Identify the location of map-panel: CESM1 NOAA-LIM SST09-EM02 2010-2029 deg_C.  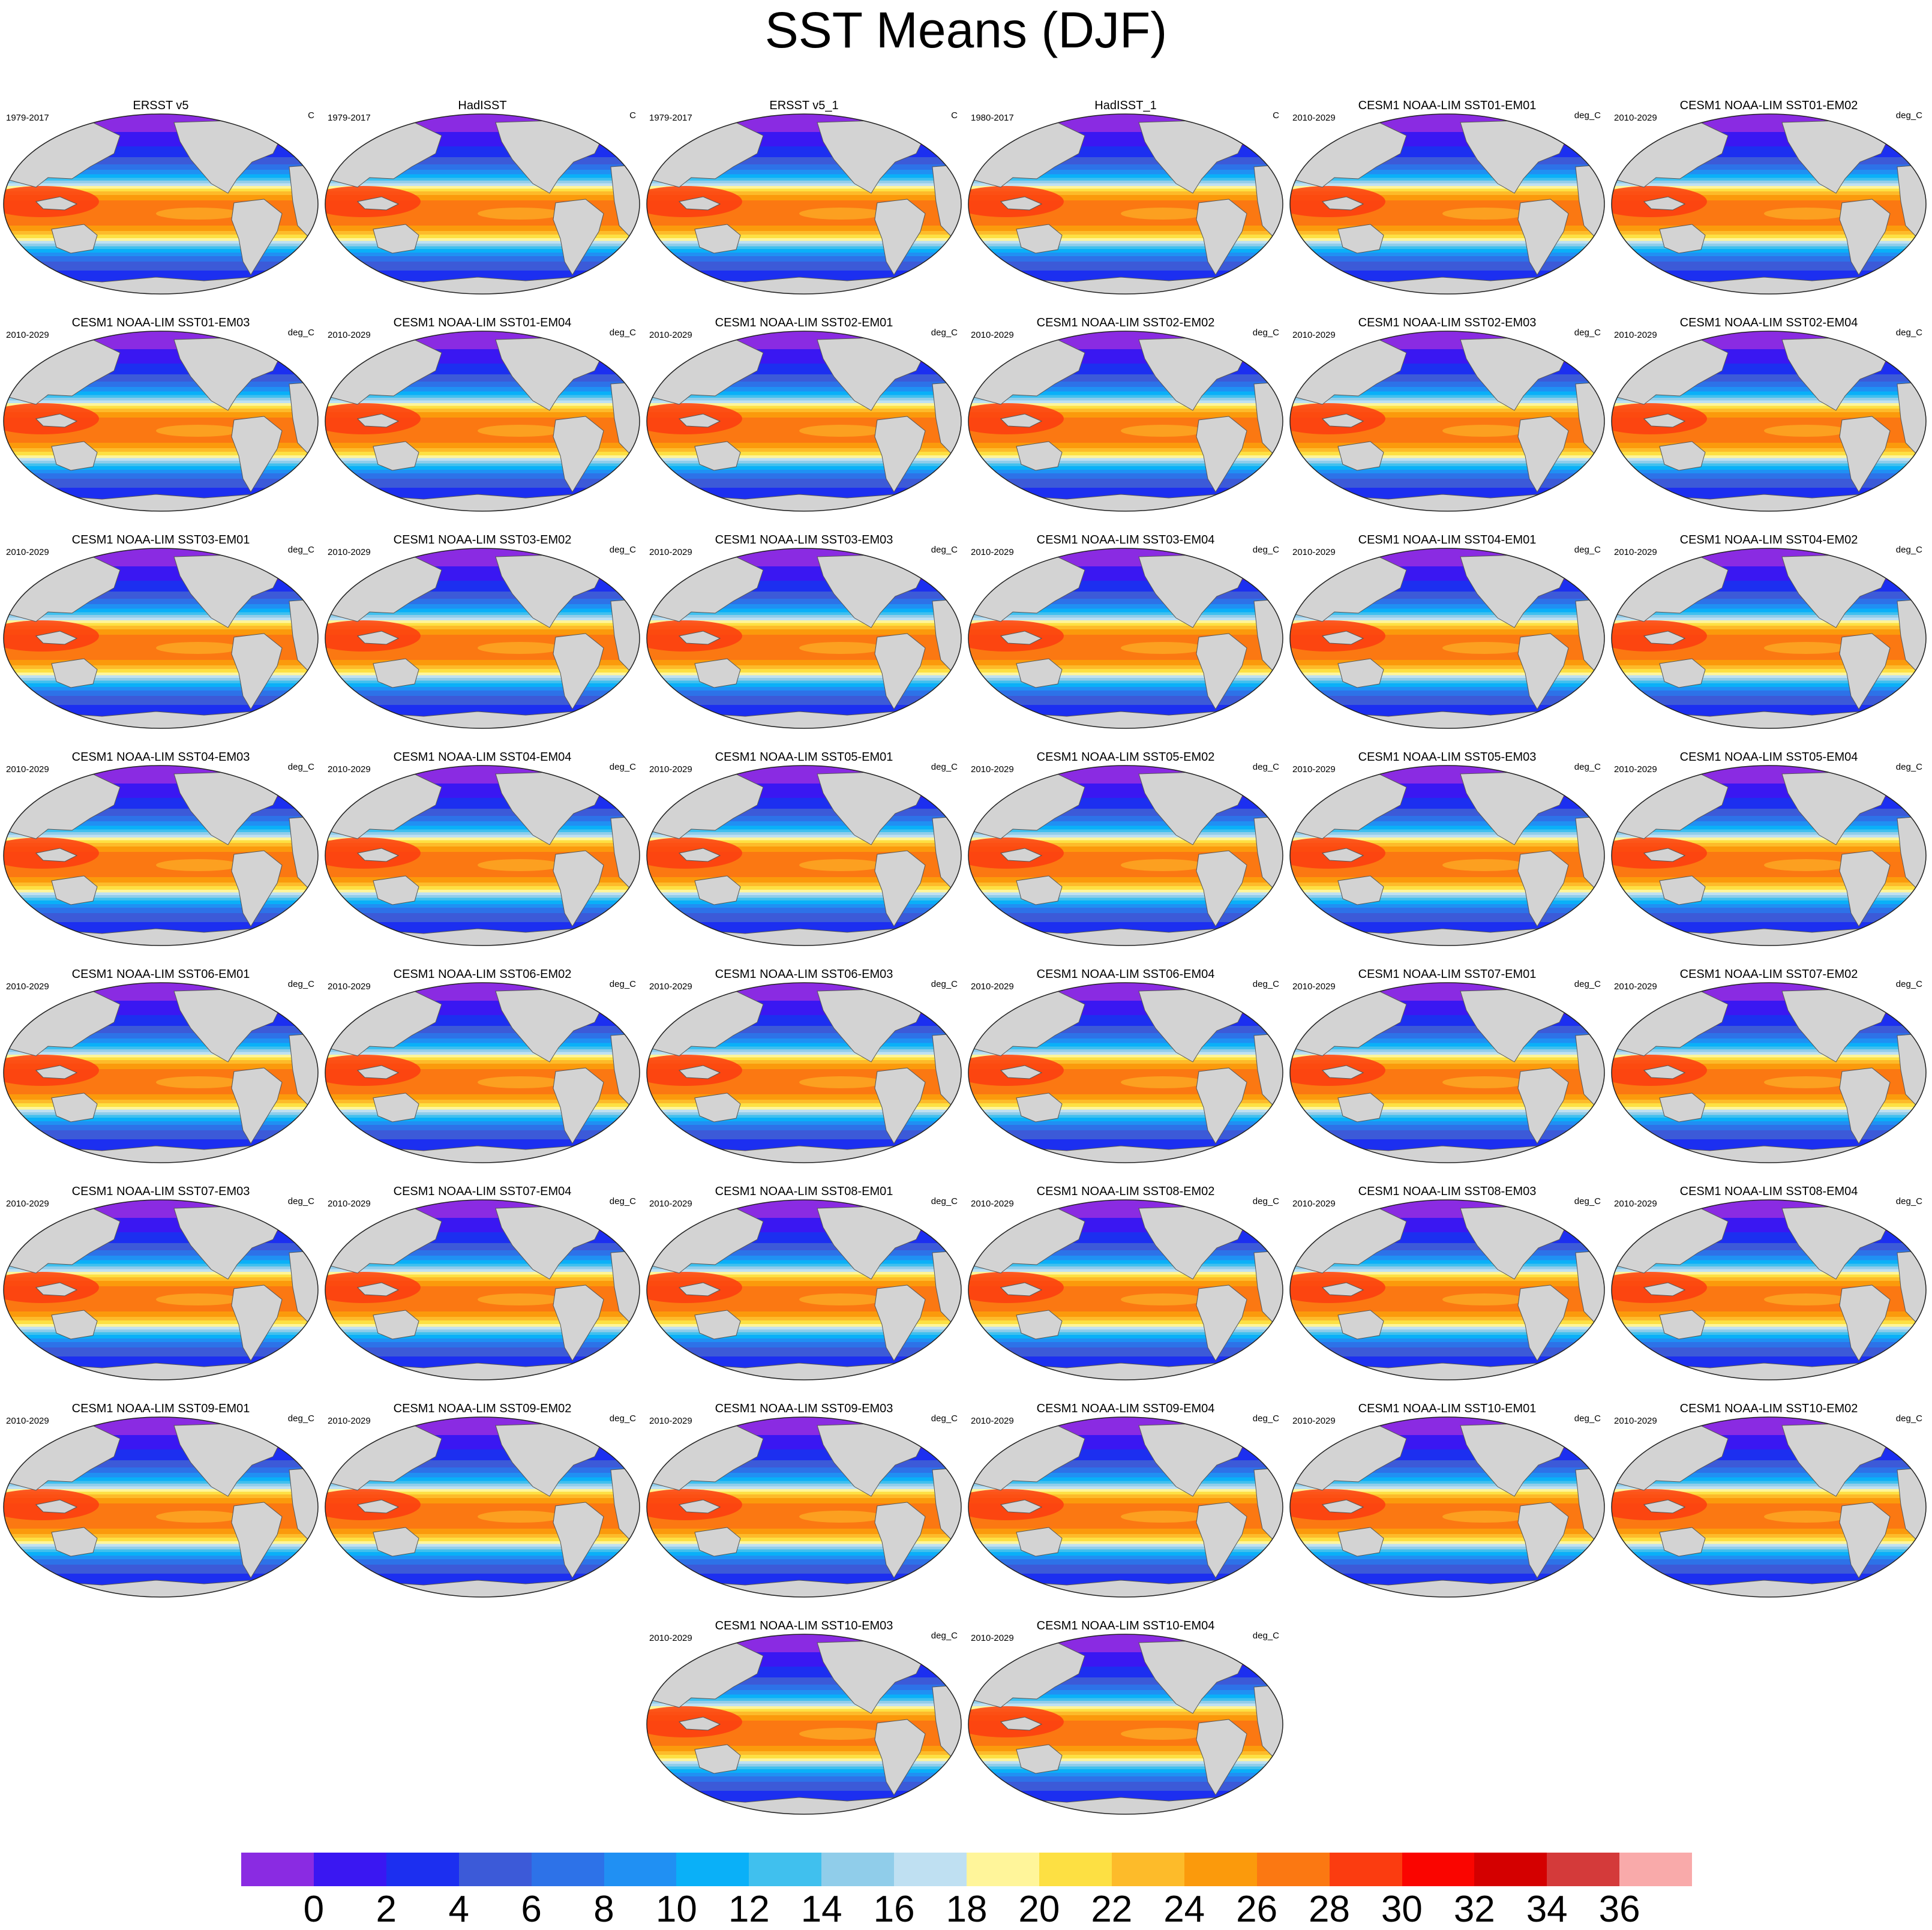
(482, 1496).